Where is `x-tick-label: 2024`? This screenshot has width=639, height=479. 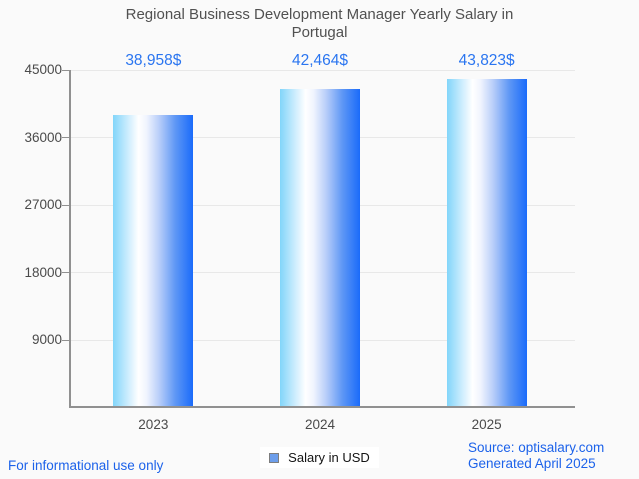
x-tick-label: 2024 is located at coordinates (320, 424).